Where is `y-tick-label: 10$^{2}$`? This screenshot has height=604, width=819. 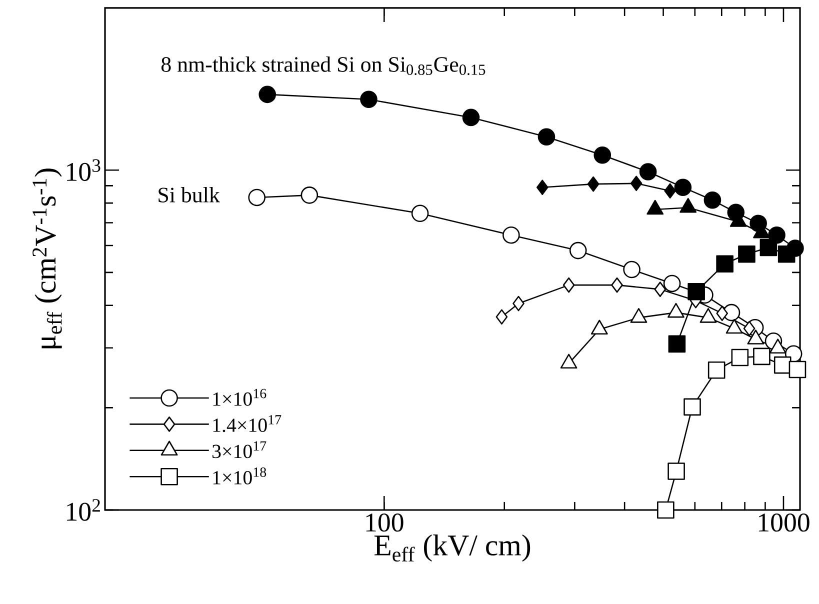
y-tick-label: 10$^{2}$ is located at coordinates (83, 510).